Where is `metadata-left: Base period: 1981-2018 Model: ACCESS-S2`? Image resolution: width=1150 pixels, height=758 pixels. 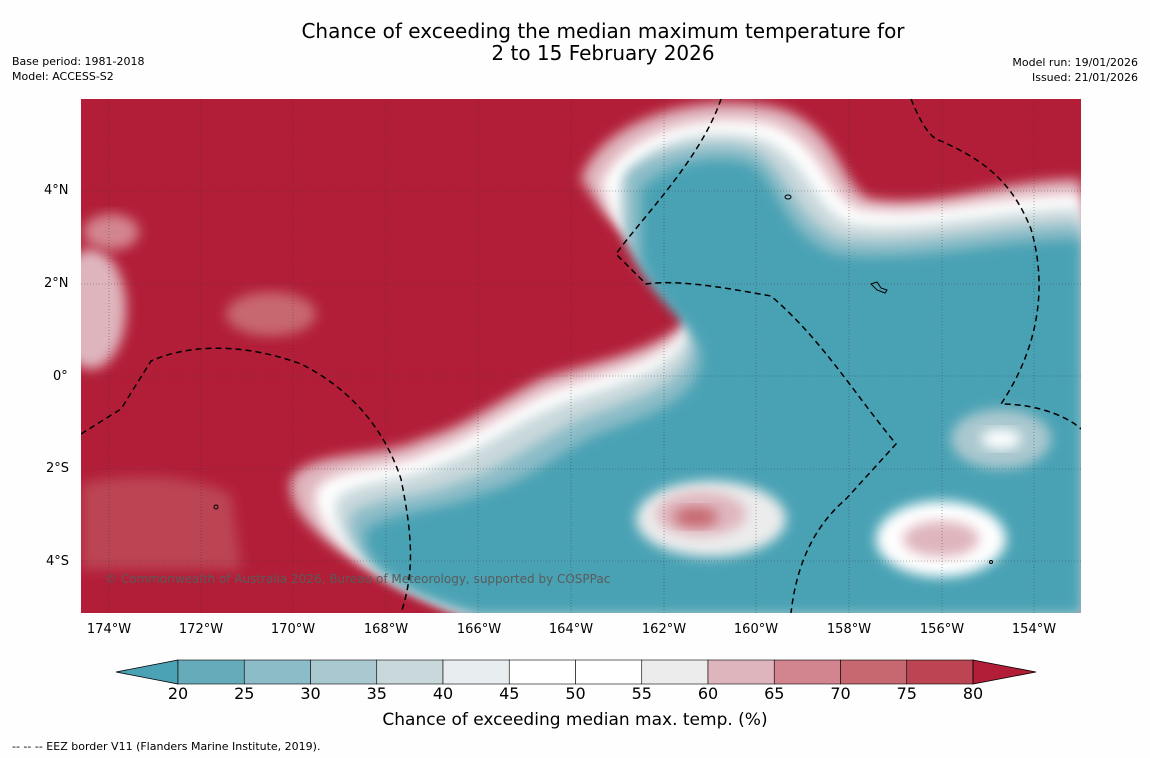
metadata-left: Base period: 1981-2018 Model: ACCESS-S2 is located at coordinates (78, 69).